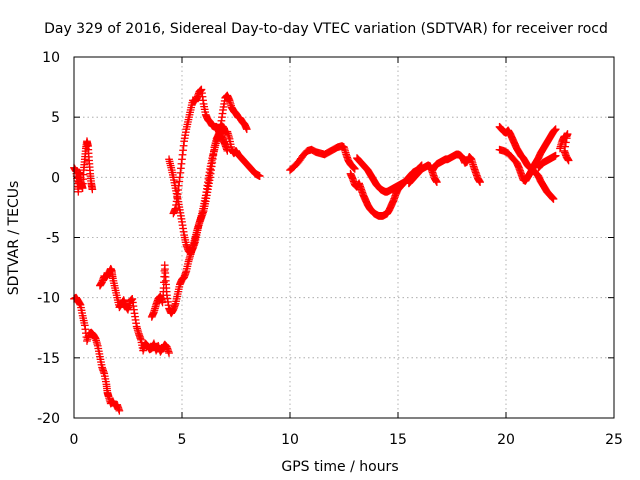  Describe the element at coordinates (614, 440) in the screenshot. I see `x-tick-label: 25` at that location.